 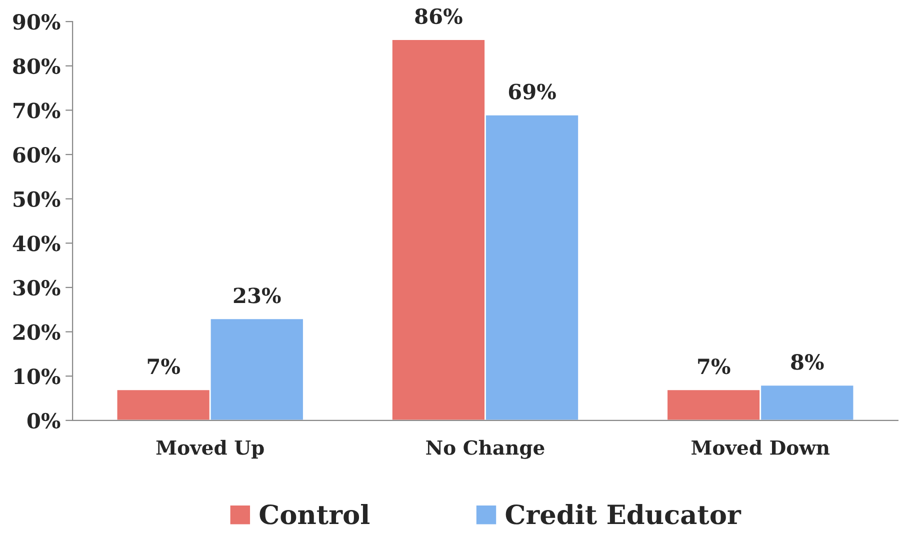 I want to click on y-tick-label: 10%, so click(x=37, y=376).